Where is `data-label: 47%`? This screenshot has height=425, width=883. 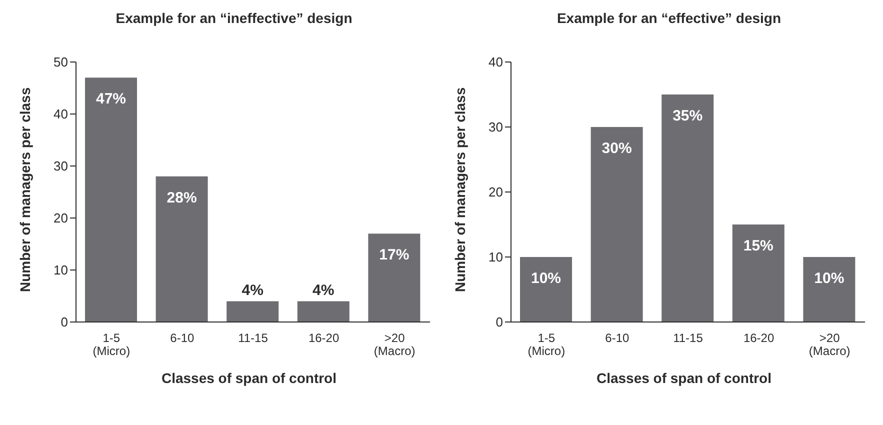
data-label: 47% is located at coordinates (111, 99).